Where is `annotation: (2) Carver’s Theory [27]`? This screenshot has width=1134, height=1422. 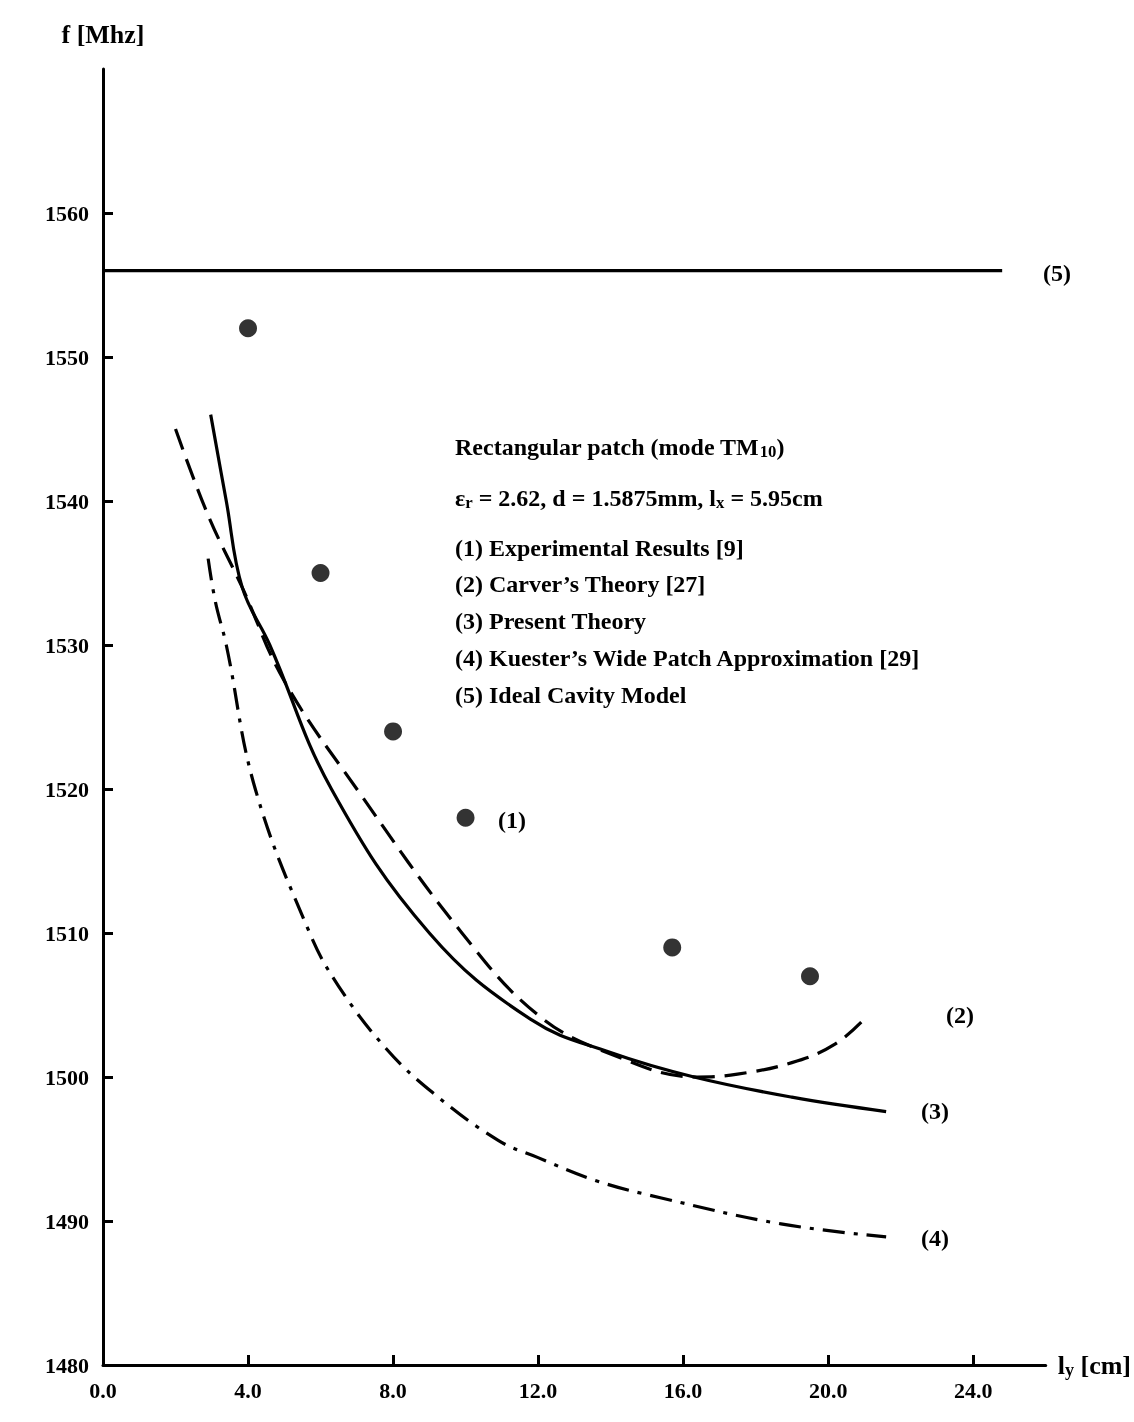
annotation: (2) Carver’s Theory [27] is located at coordinates (580, 584).